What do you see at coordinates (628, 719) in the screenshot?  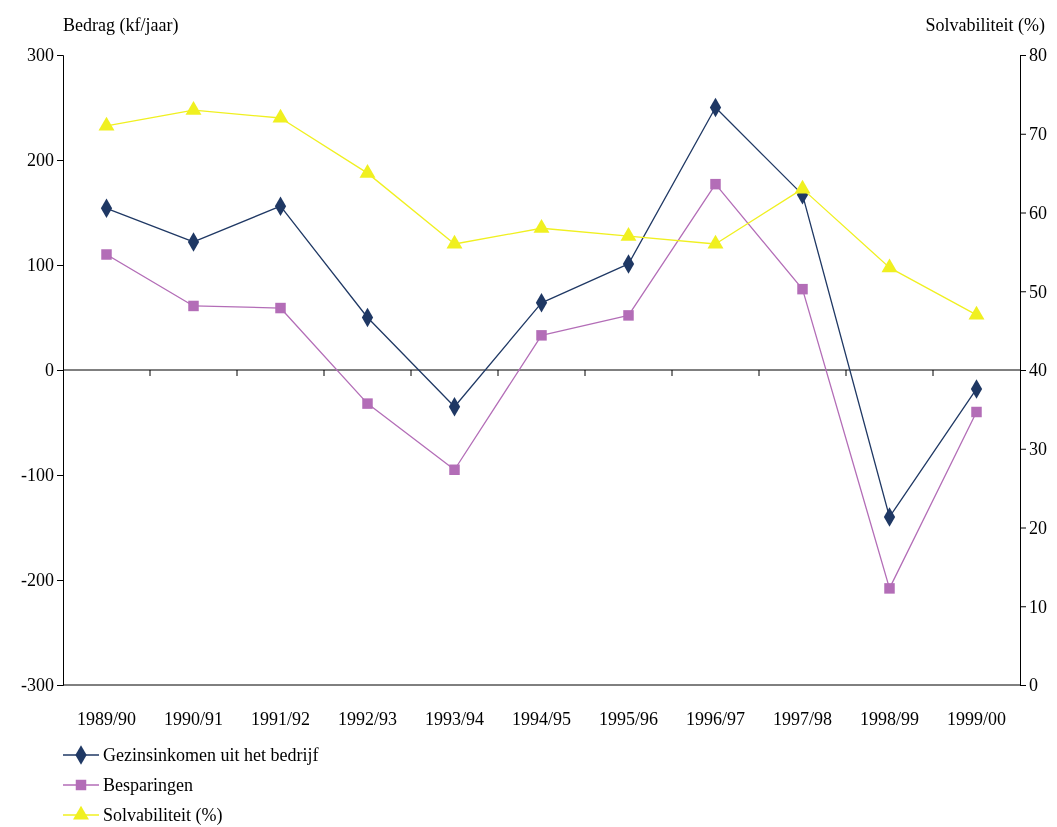 I see `x-tick-label: 1995/96` at bounding box center [628, 719].